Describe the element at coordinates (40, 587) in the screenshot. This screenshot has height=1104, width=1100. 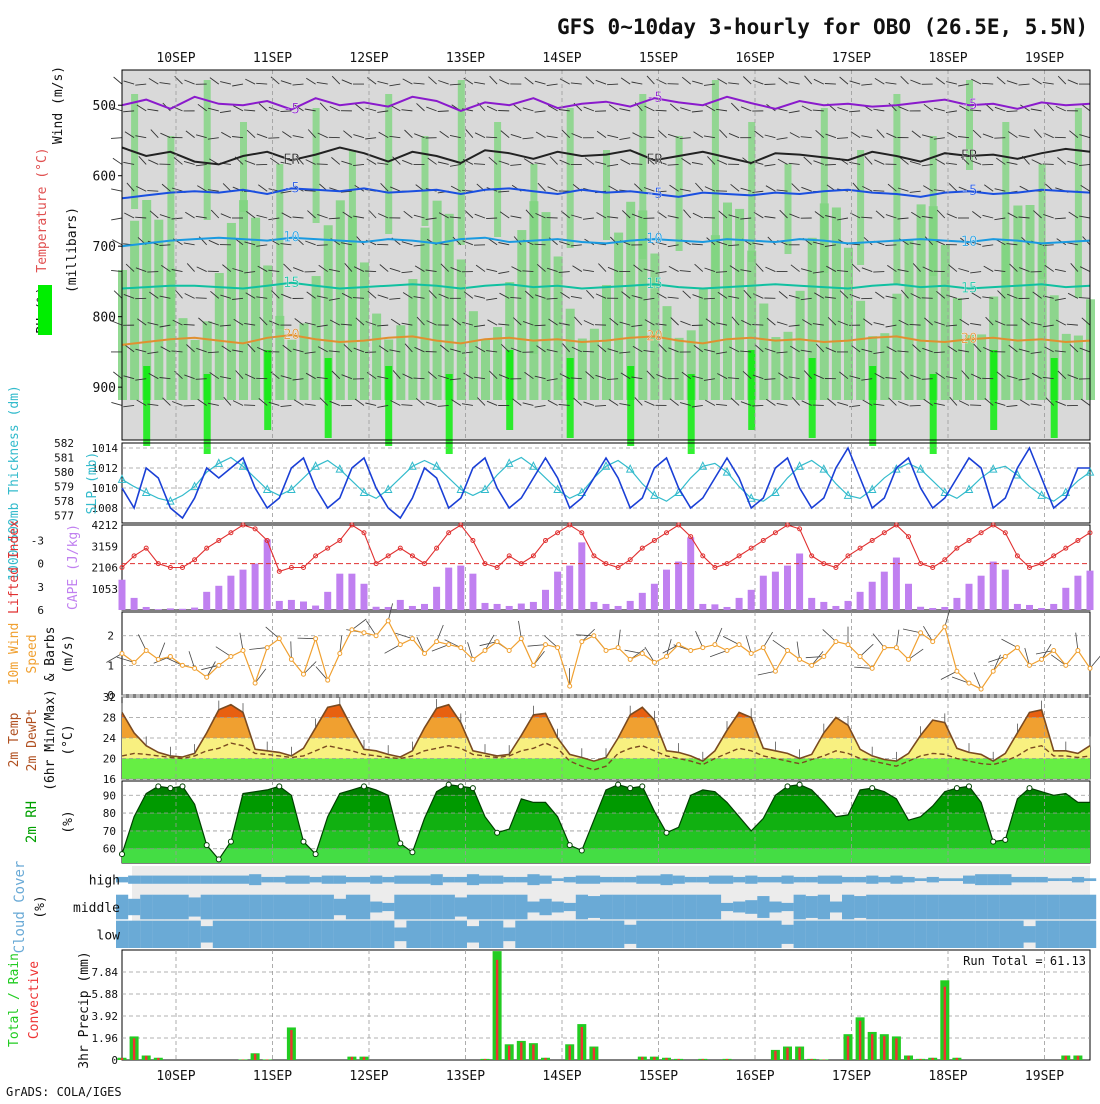
I see `li-tick-3: 3` at that location.